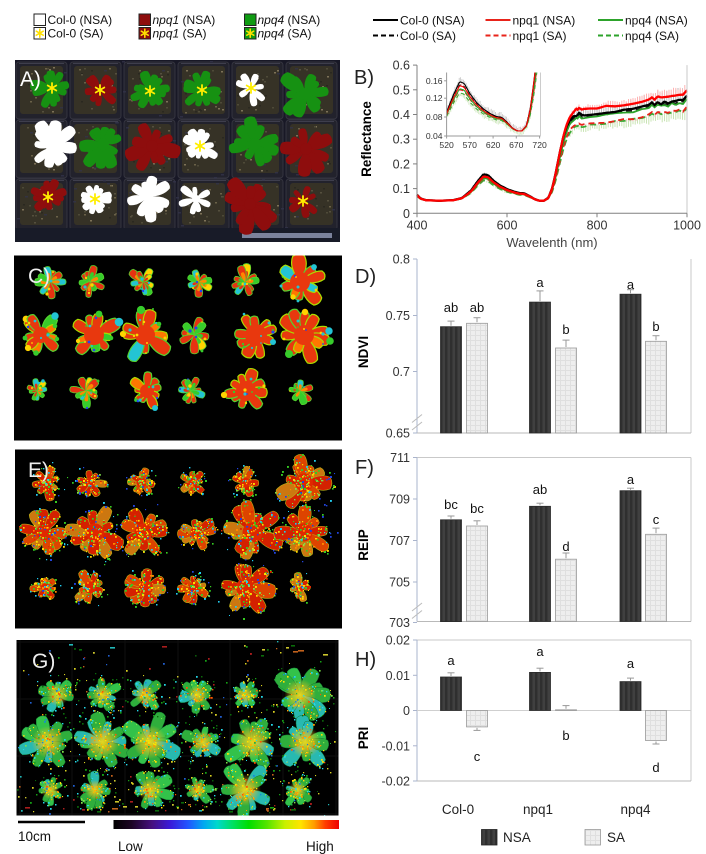 The height and width of the screenshot is (854, 706). Describe the element at coordinates (401, 189) in the screenshot. I see `svg-text: 0.1` at that location.